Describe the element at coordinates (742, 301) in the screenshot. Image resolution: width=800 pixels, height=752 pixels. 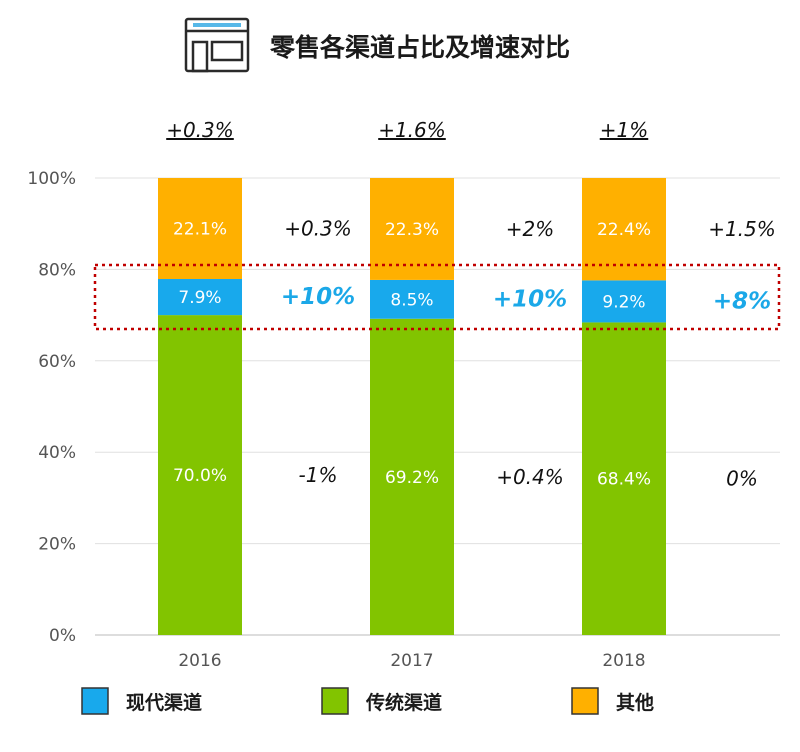
I see `growth-label: +8%` at that location.